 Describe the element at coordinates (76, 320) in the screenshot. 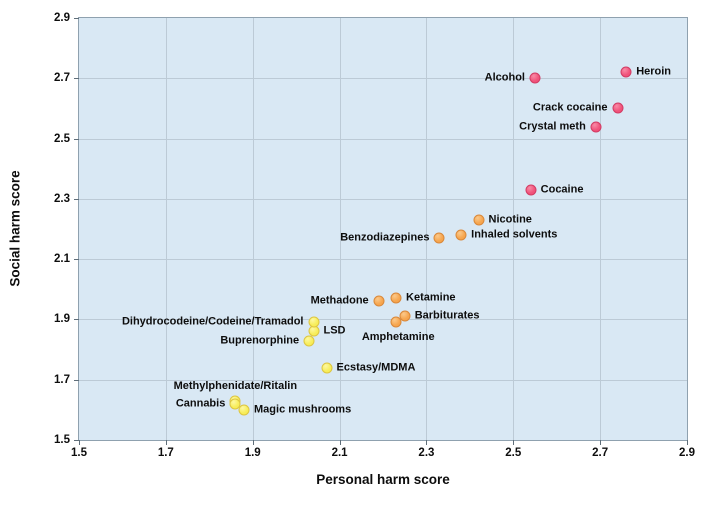

I see `y-tick-1.9` at that location.